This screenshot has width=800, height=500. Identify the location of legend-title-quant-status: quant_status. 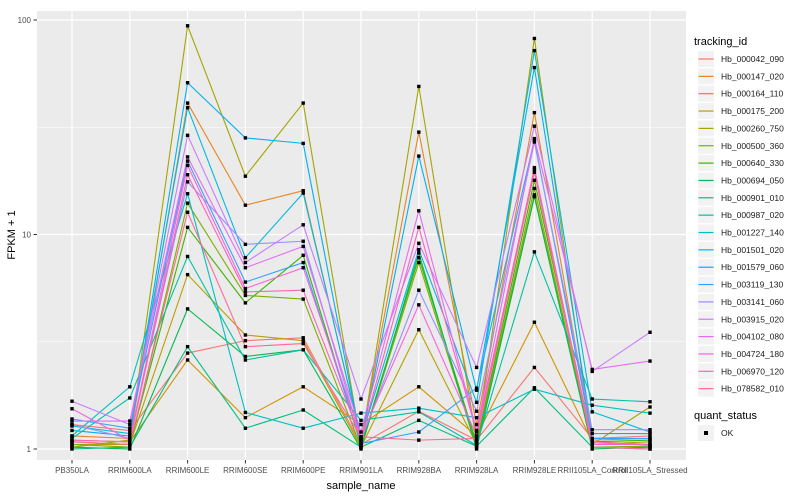
(725, 416).